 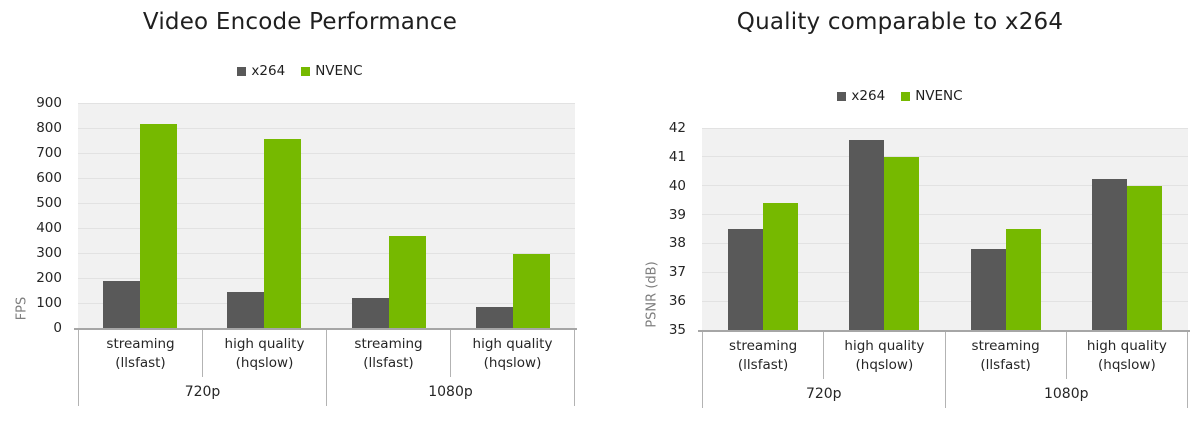 I want to click on y-tick-label: 41, so click(x=677, y=156).